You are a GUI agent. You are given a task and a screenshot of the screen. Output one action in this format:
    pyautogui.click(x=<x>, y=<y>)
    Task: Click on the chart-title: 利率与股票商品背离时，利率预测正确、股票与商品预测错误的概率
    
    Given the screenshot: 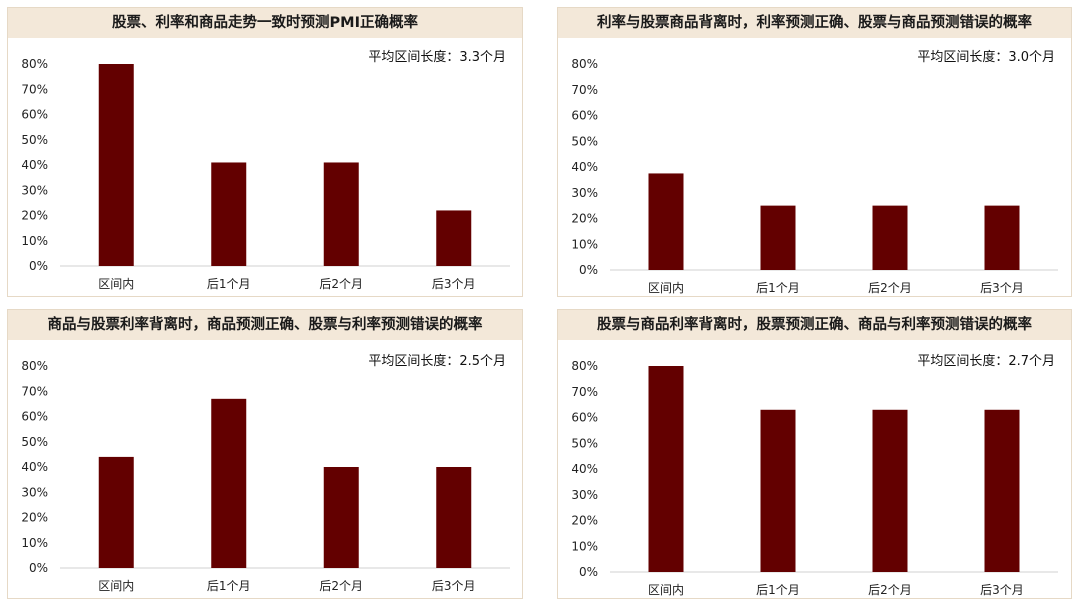 What is the action you would take?
    pyautogui.click(x=814, y=23)
    